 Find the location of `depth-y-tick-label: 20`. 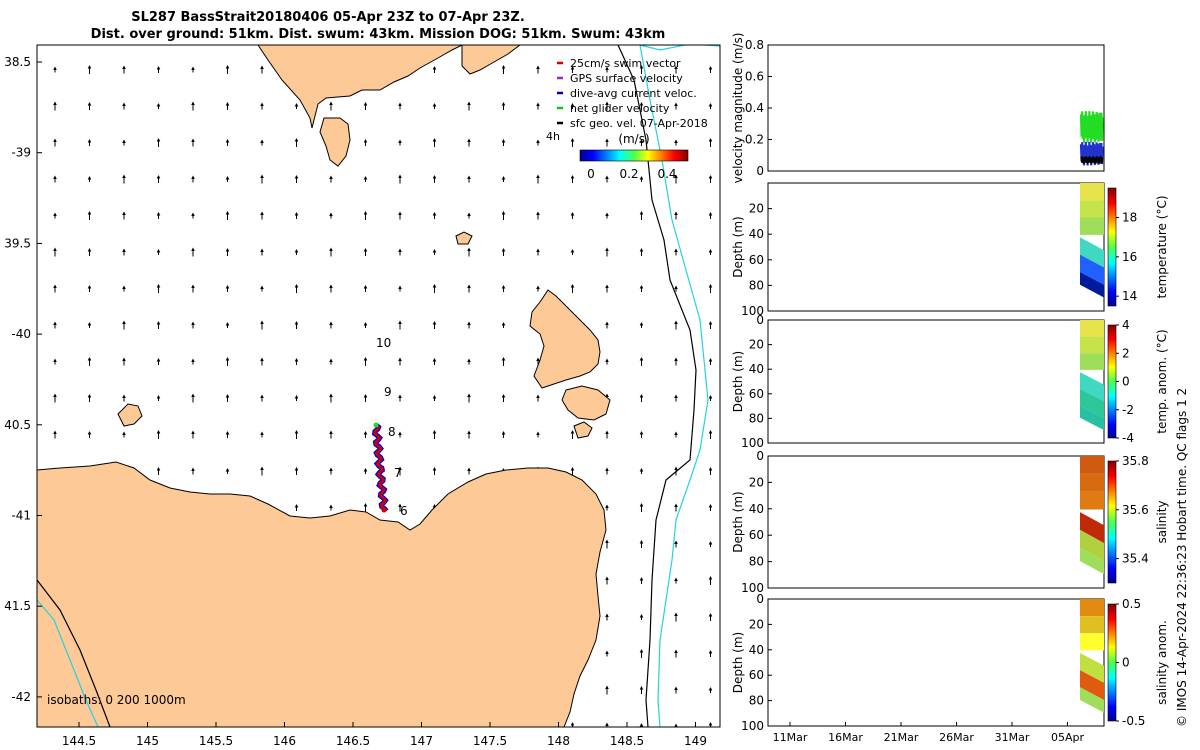

depth-y-tick-label: 20 is located at coordinates (756, 345).